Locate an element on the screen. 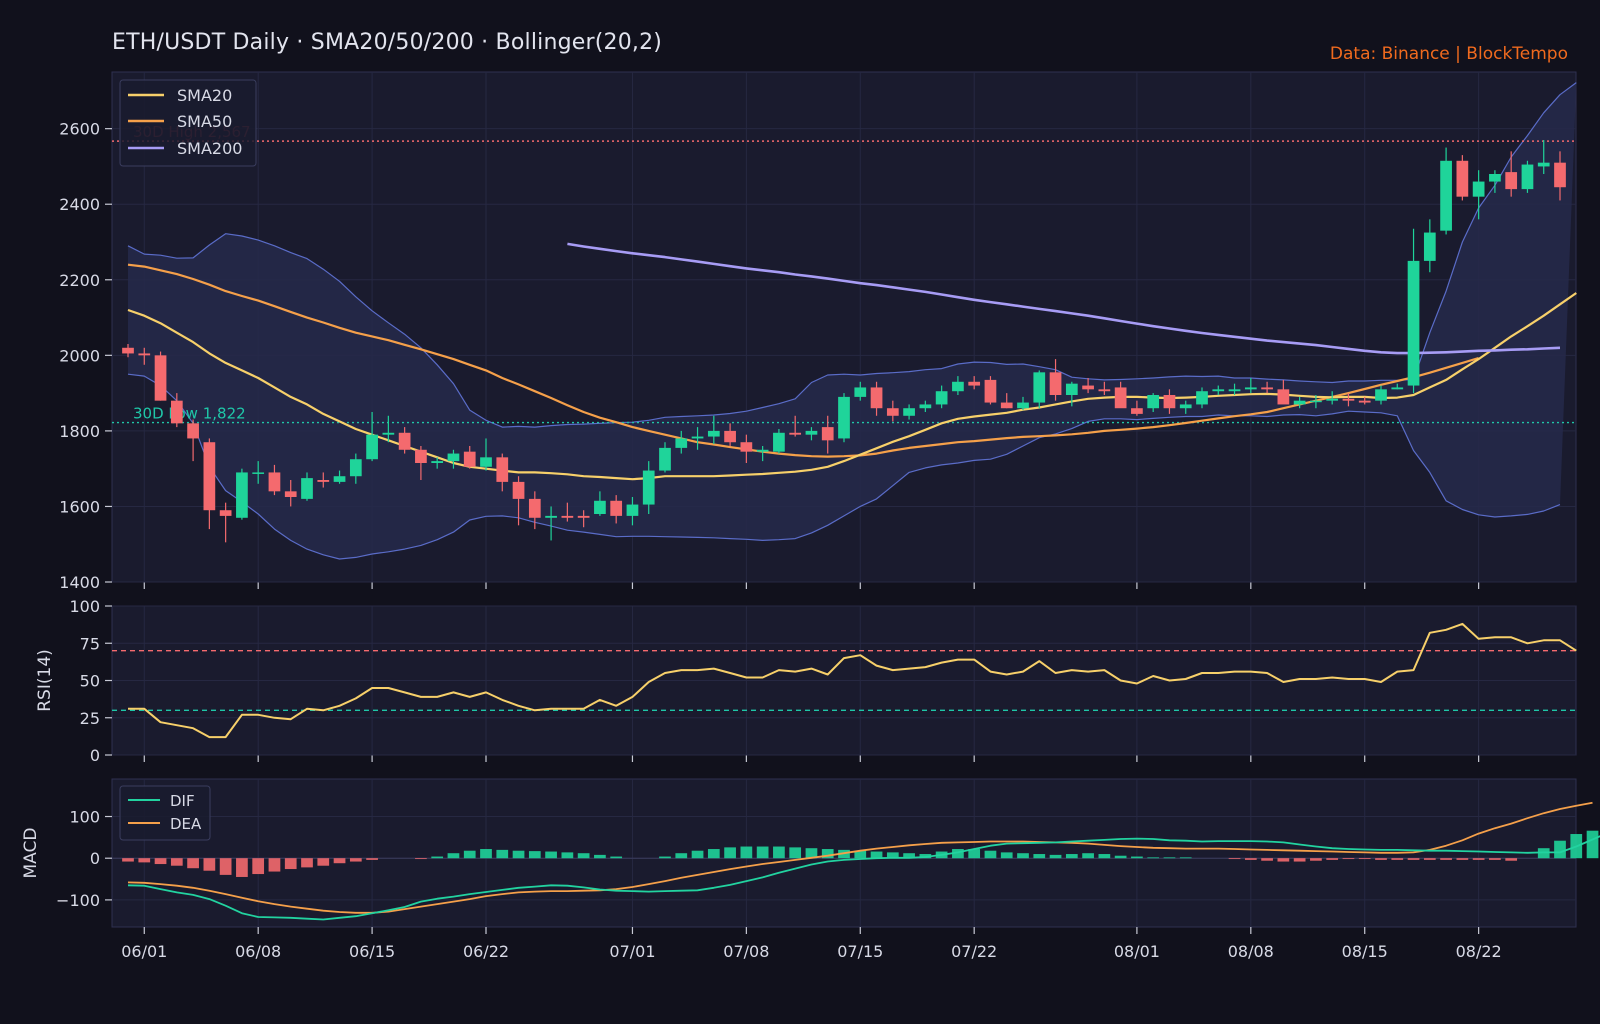 The image size is (1600, 1024). low-30d-label: 30D Low 1,822 is located at coordinates (189, 414).